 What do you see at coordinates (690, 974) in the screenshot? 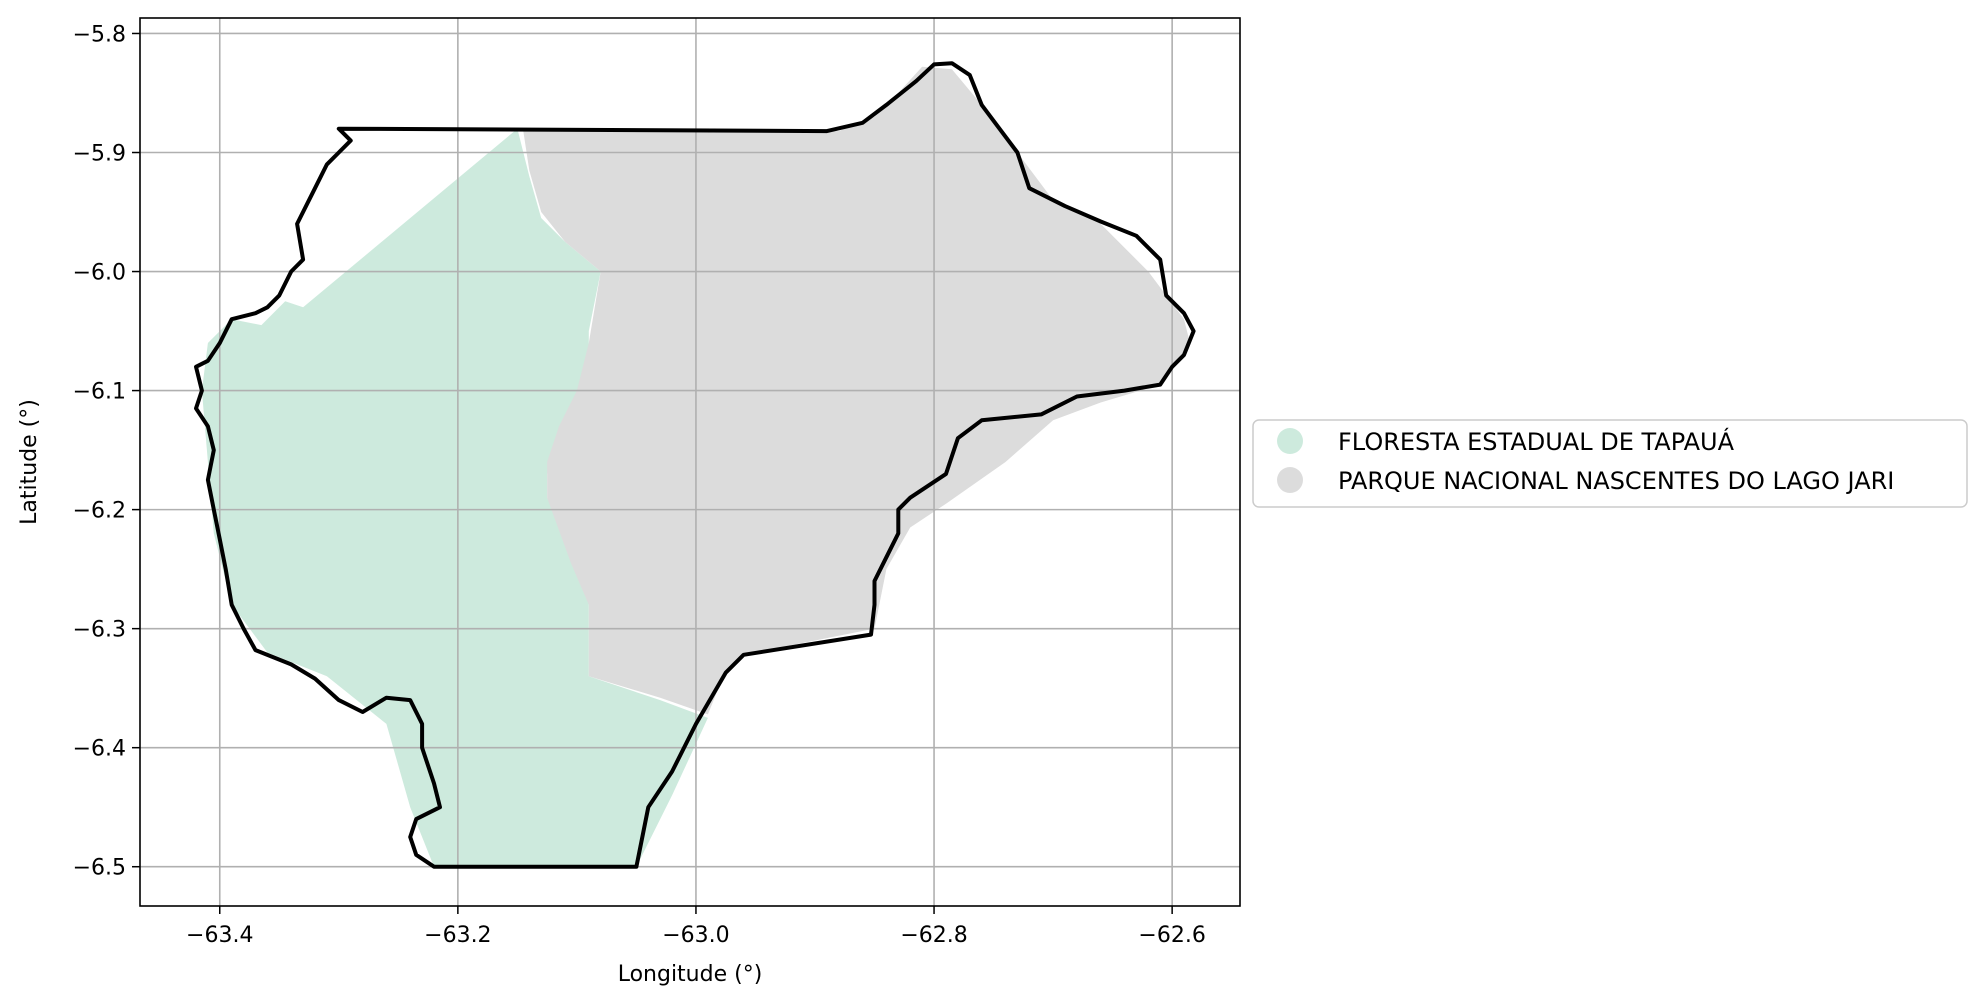
I see `x-axis-label: Longitude (°)` at bounding box center [690, 974].